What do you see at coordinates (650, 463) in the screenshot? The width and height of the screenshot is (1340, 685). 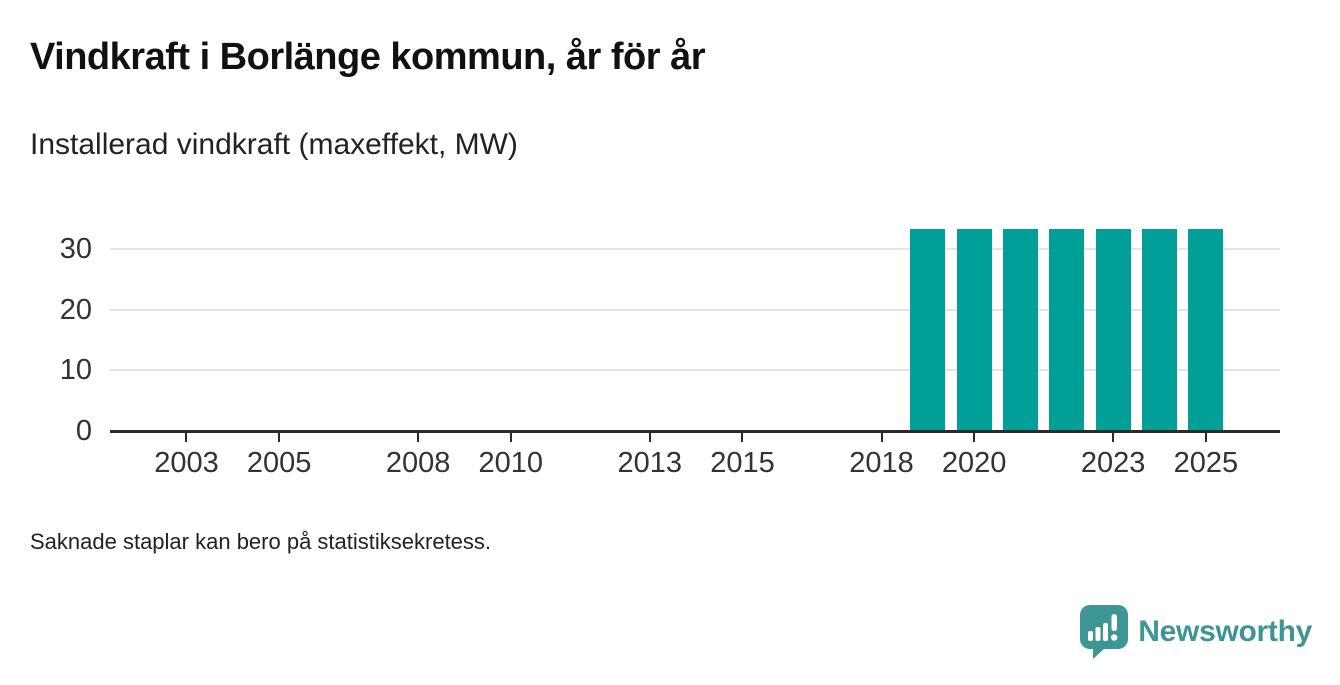 I see `x-tick-label-2013: 2013` at bounding box center [650, 463].